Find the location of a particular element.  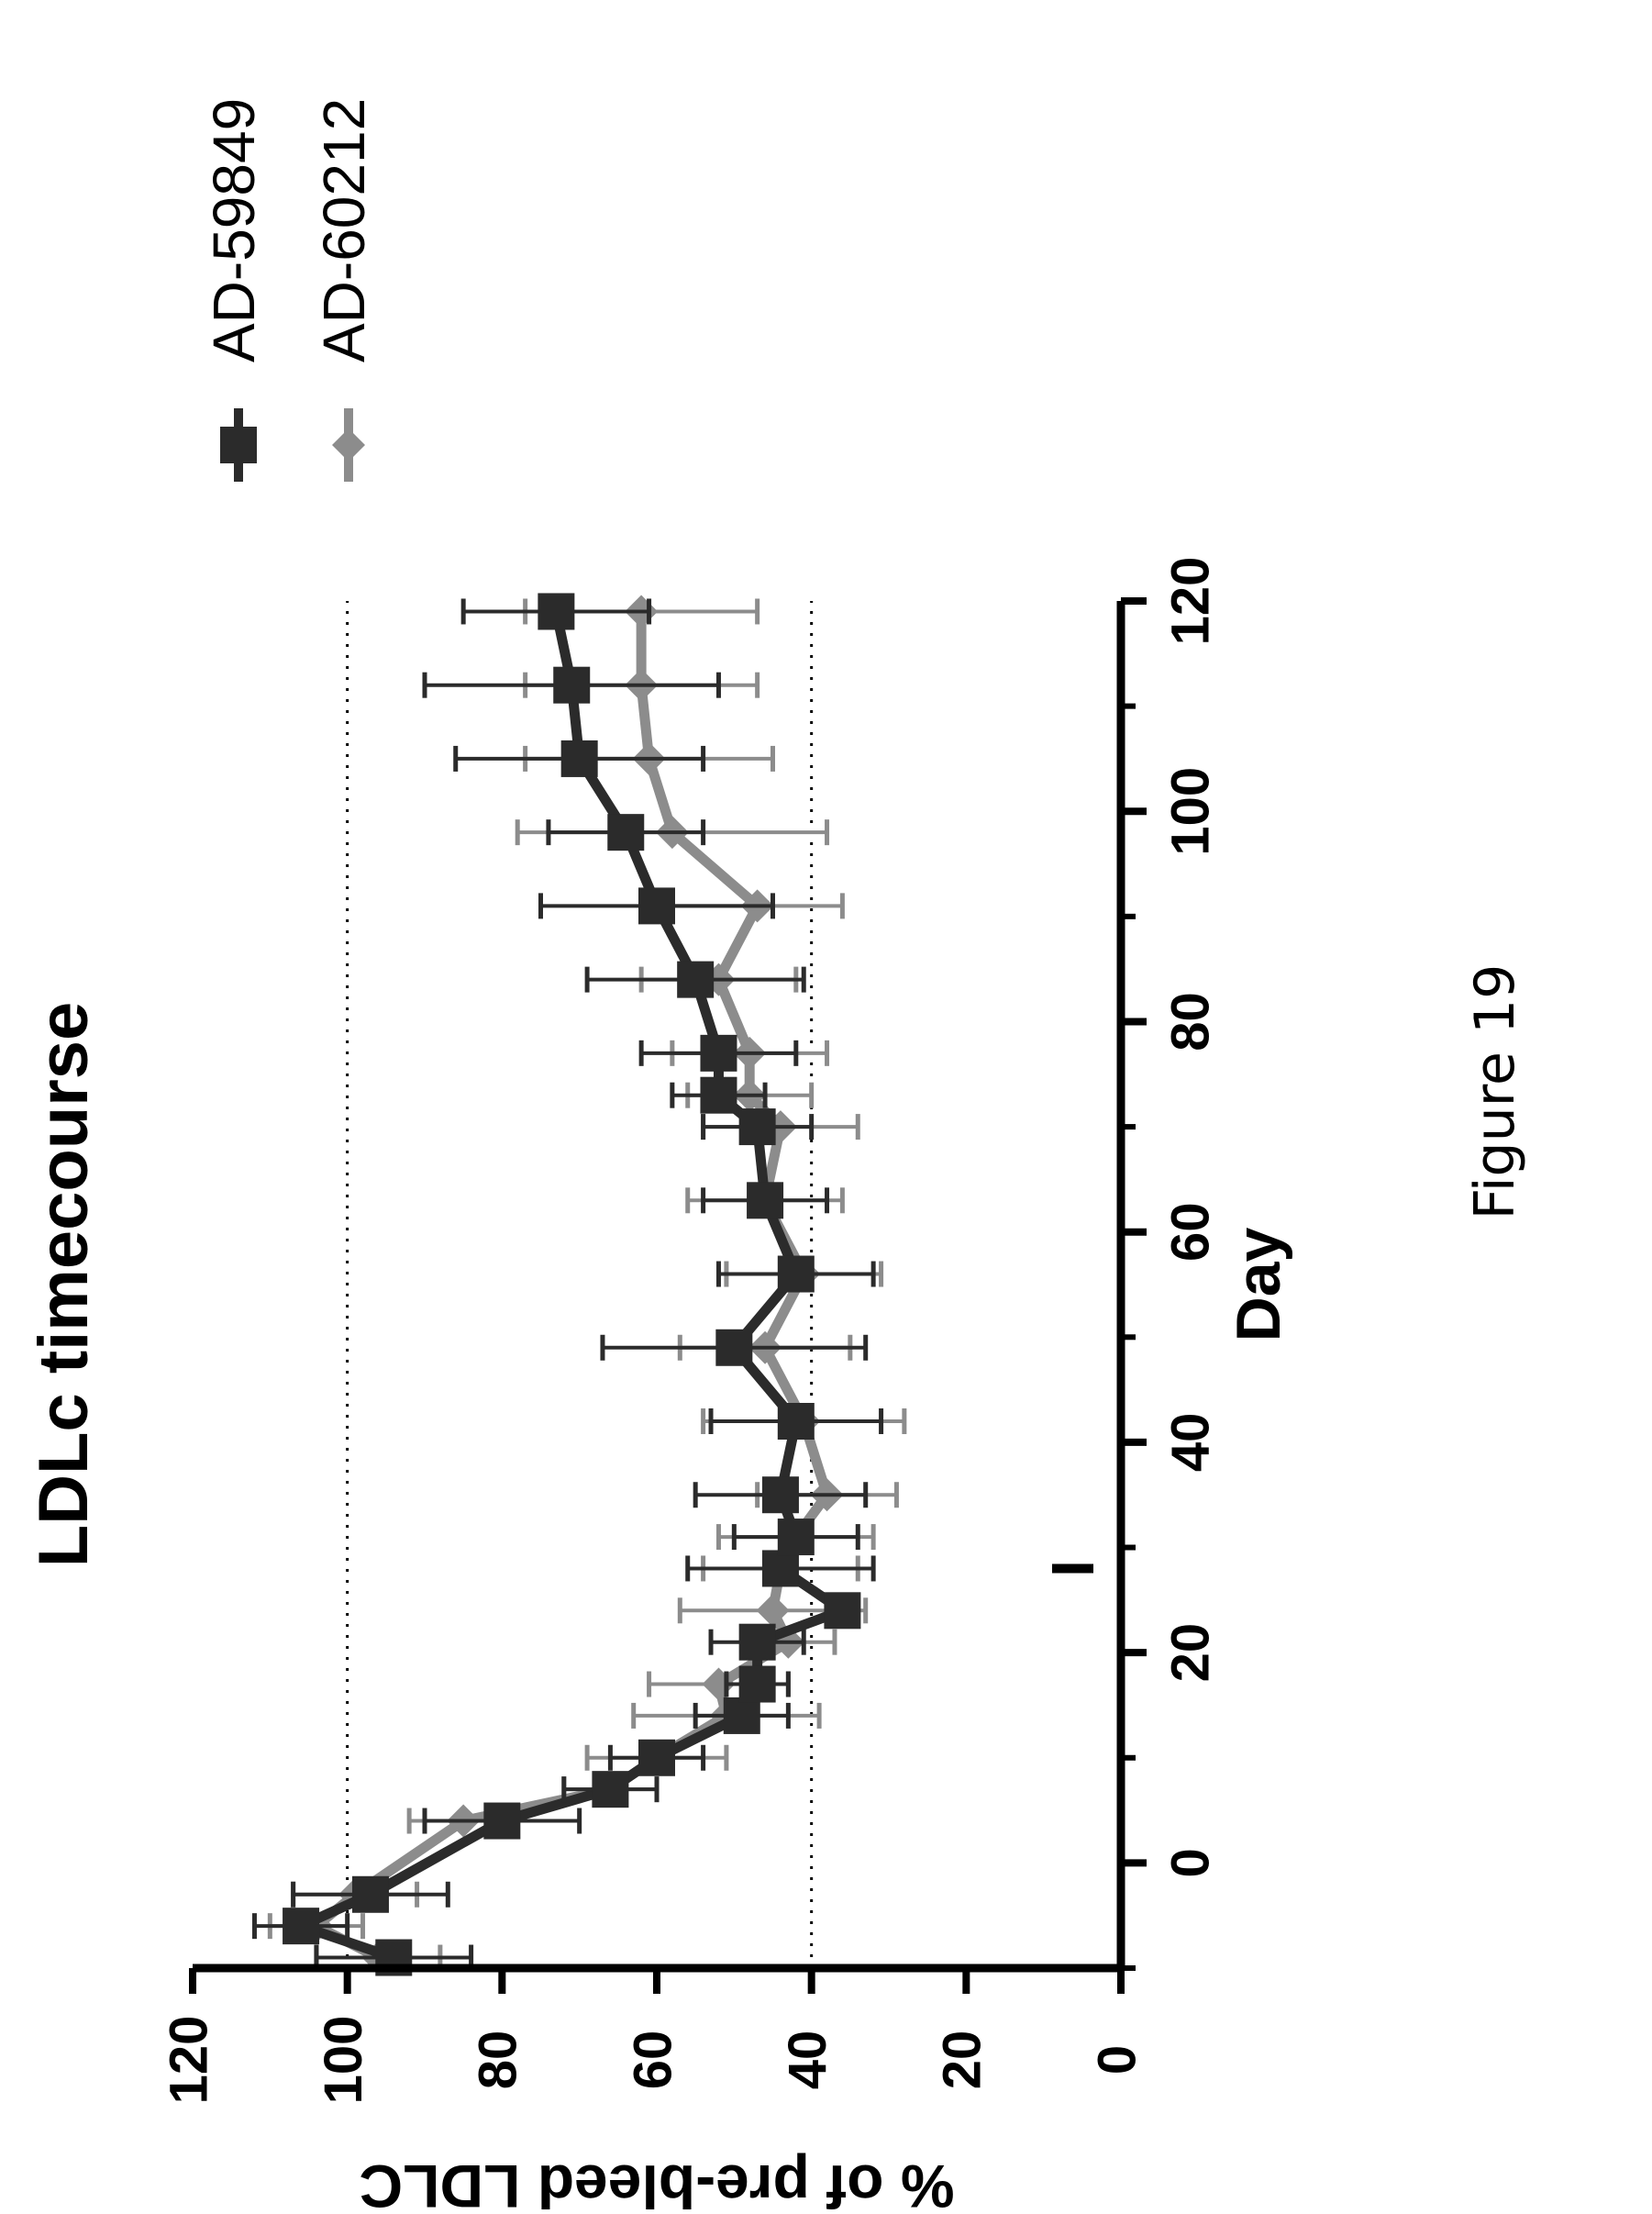

y-axis-label: % of pre-bleed LDLC is located at coordinates (657, 2183).